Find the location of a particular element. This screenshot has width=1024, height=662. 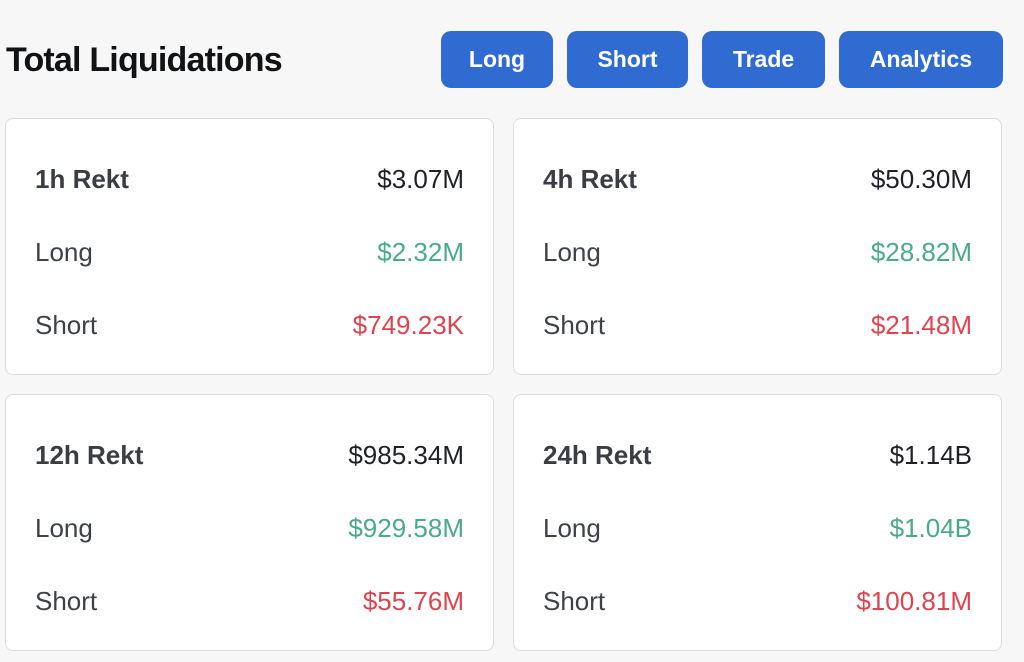

card-period-label: 24h Rekt is located at coordinates (597, 455).